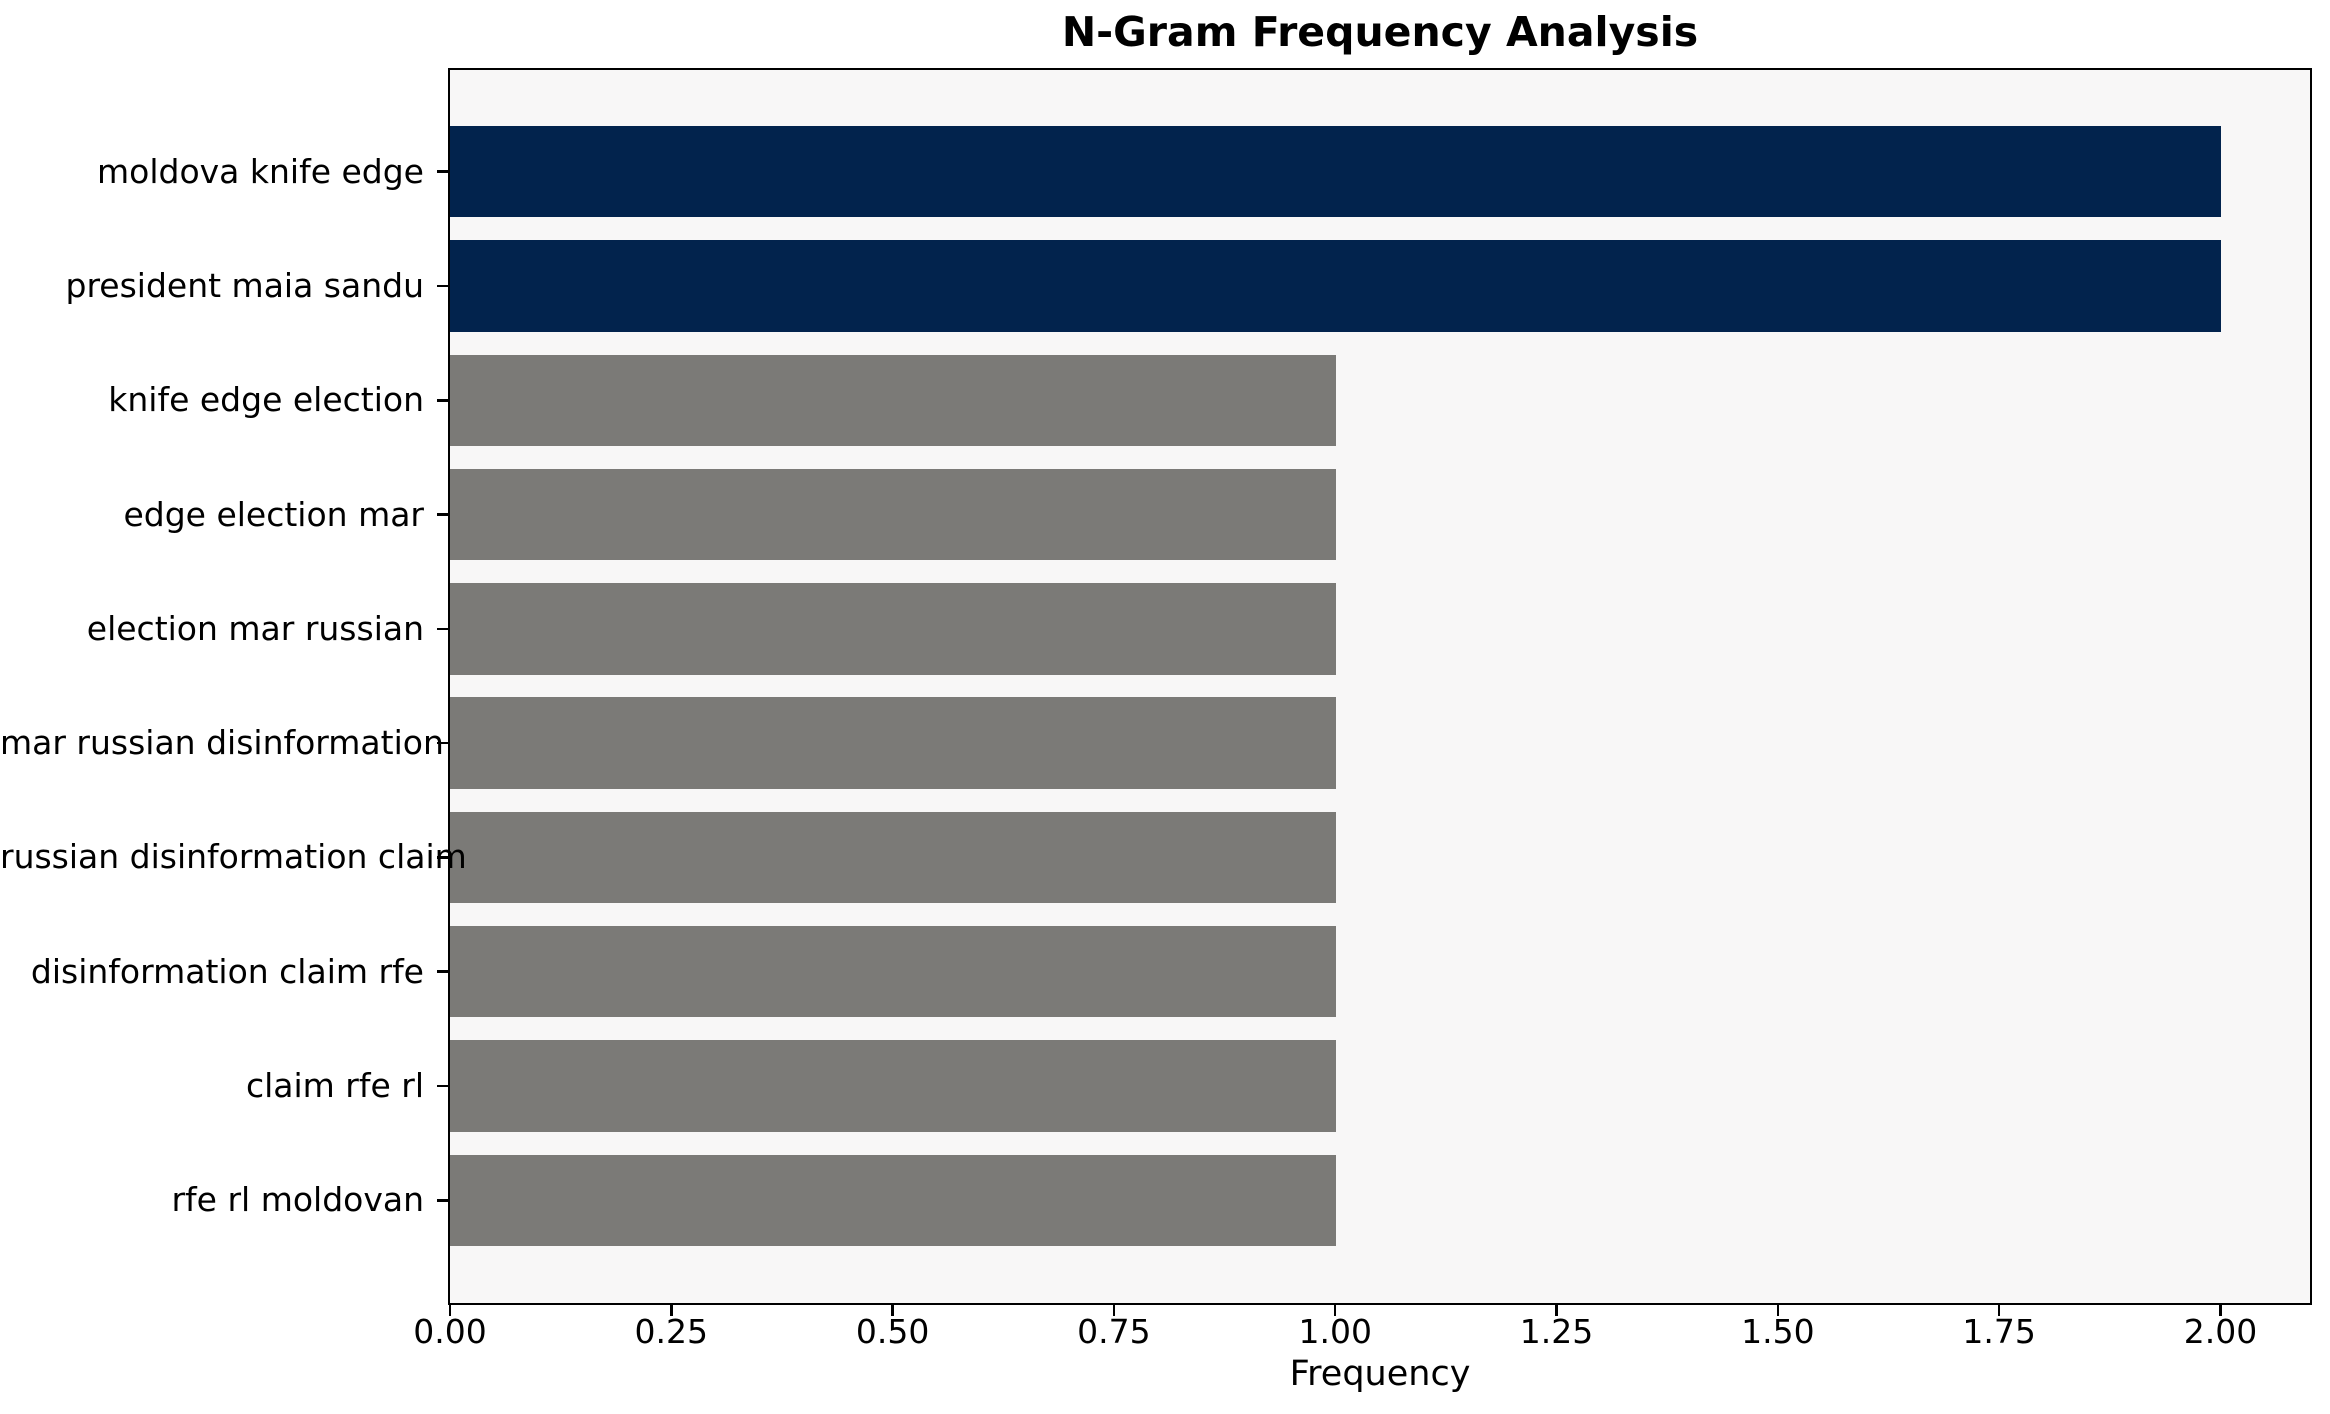 The height and width of the screenshot is (1414, 2330). Describe the element at coordinates (227, 971) in the screenshot. I see `y-axis-label: disinformation claim rfe` at that location.